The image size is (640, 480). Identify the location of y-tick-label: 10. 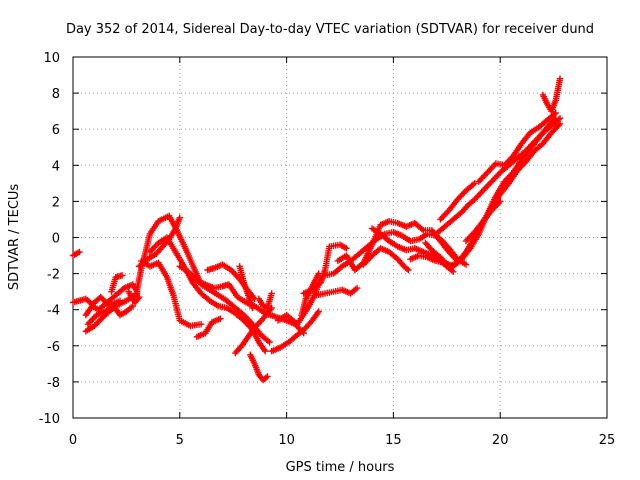
(51, 58).